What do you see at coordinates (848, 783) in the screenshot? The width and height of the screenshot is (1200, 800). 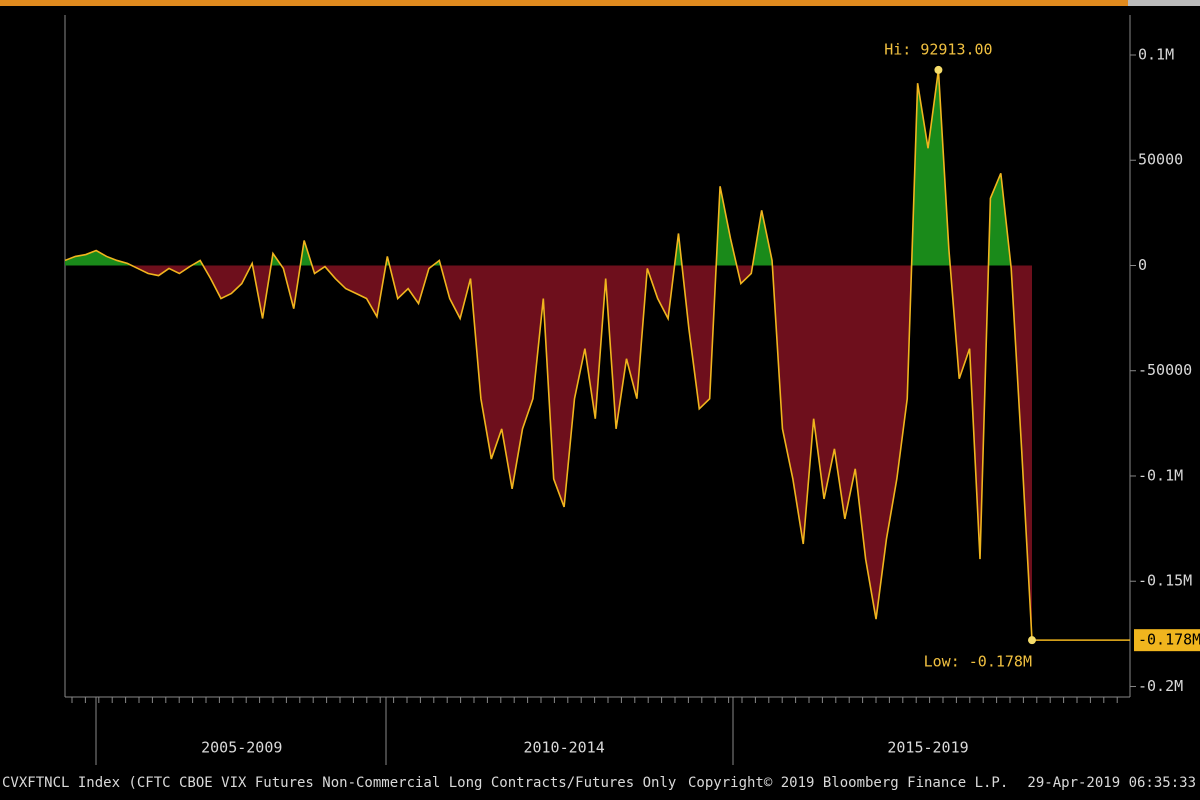 I see `footer-center: Copyright© 2019 Bloomberg Finance L.P.` at bounding box center [848, 783].